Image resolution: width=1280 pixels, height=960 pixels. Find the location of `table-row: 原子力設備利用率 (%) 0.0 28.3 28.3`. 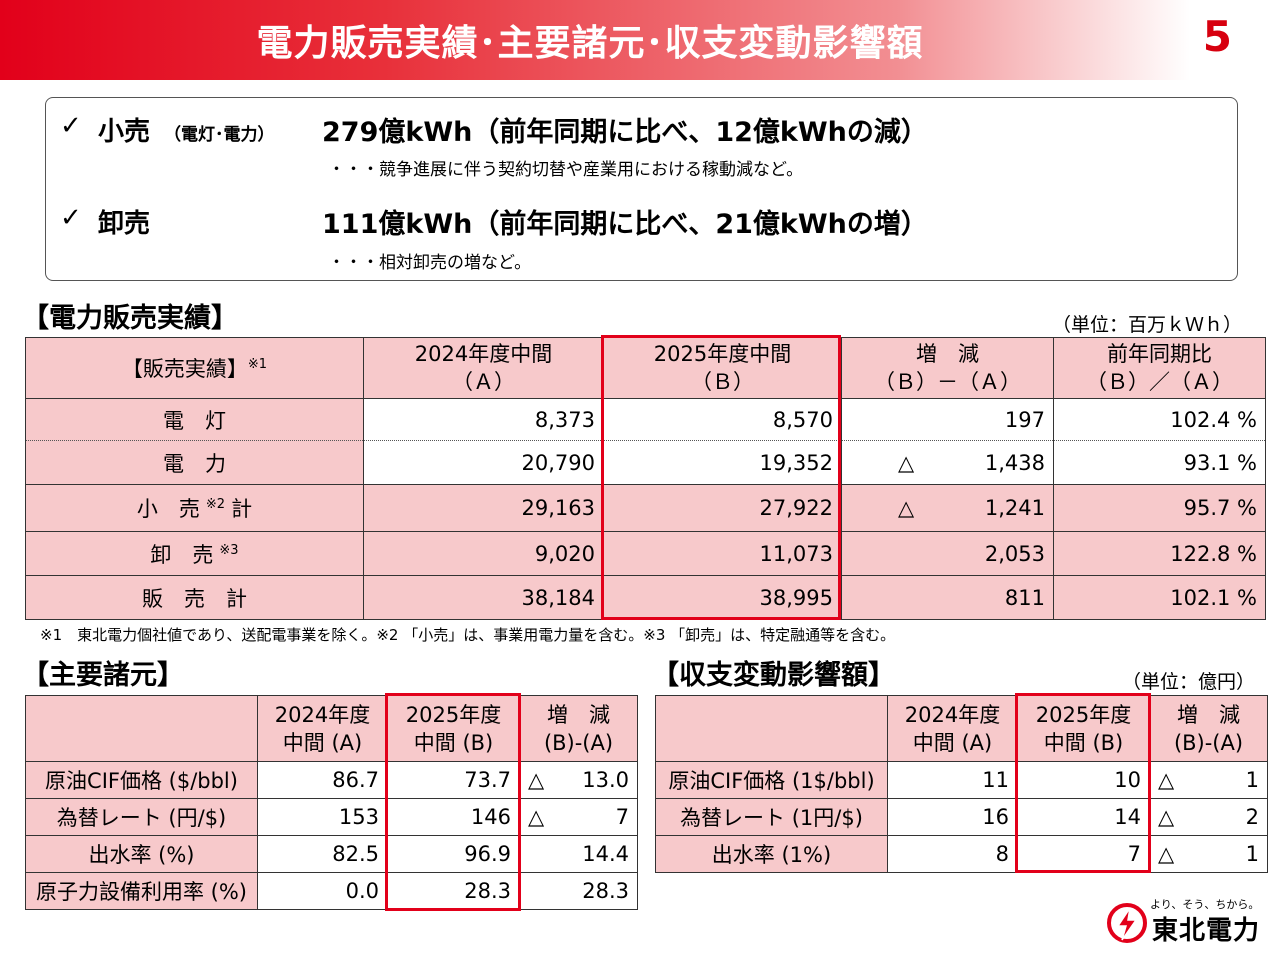

table-row: 原子力設備利用率 (%) 0.0 28.3 28.3 is located at coordinates (331, 891).